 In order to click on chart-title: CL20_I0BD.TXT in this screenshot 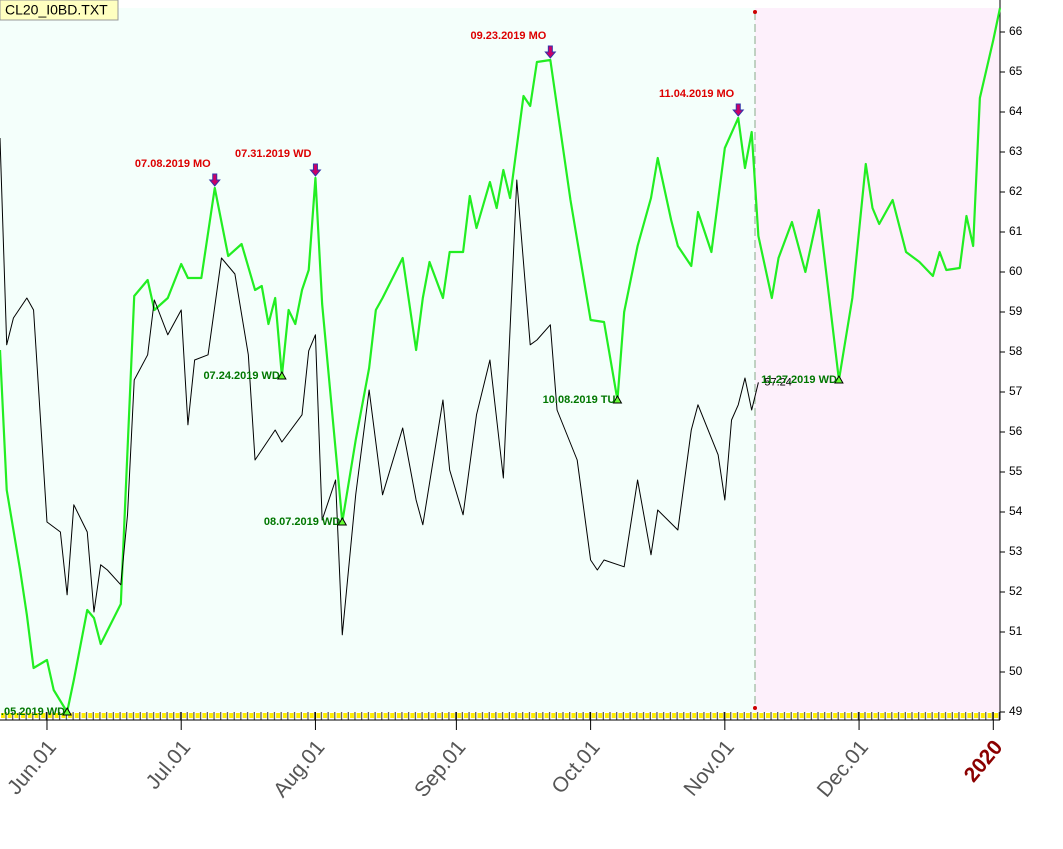, I will do `click(56, 10)`.